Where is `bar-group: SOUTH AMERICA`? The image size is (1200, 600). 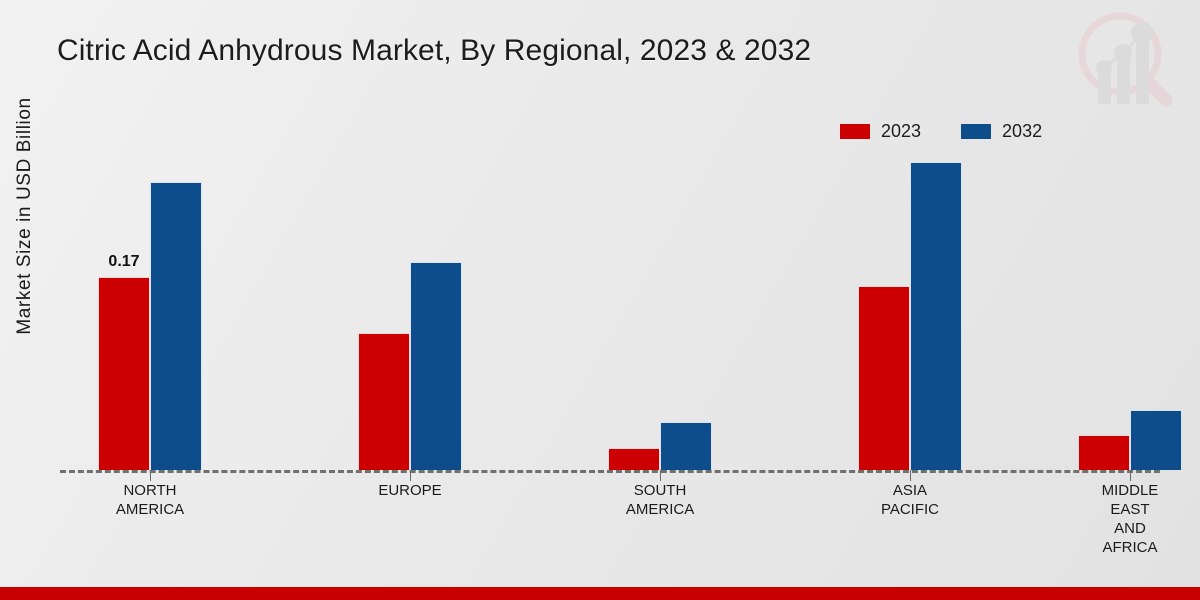 bar-group: SOUTH AMERICA is located at coordinates (660, 329).